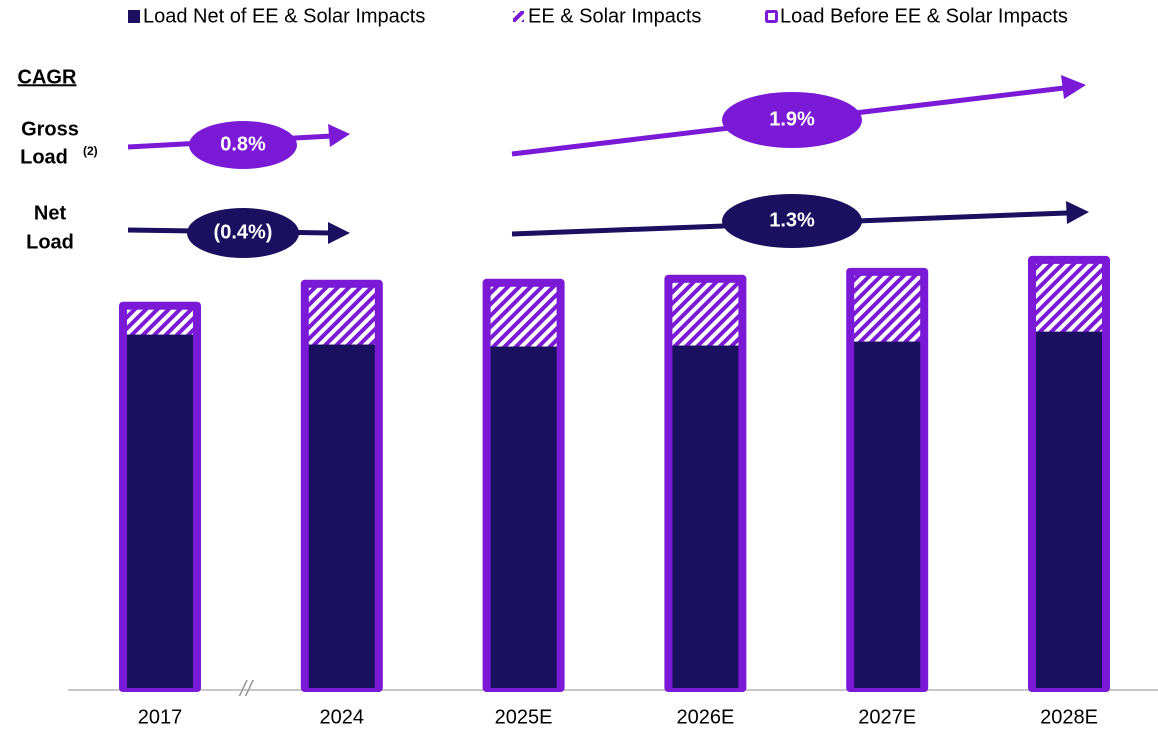 The height and width of the screenshot is (732, 1158). Describe the element at coordinates (524, 717) in the screenshot. I see `x-tick-label: 2025E` at that location.